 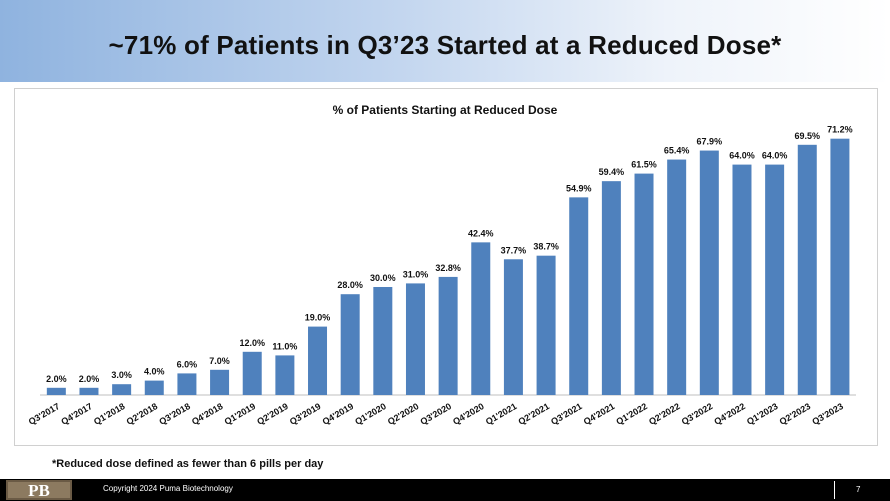 I want to click on bar-Q2'2022, so click(x=677, y=277).